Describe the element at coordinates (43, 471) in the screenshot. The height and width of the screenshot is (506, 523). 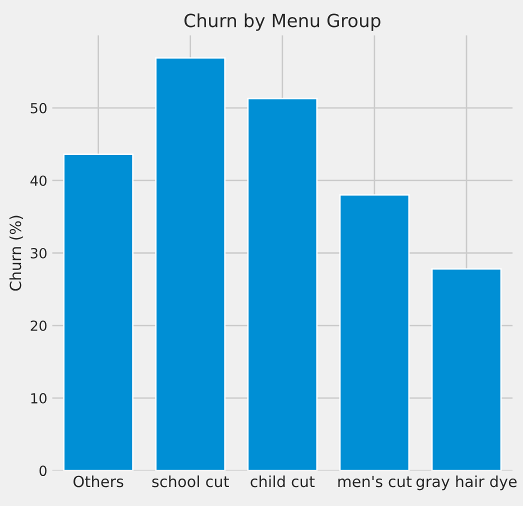
I see `y-tick-label: 0` at that location.